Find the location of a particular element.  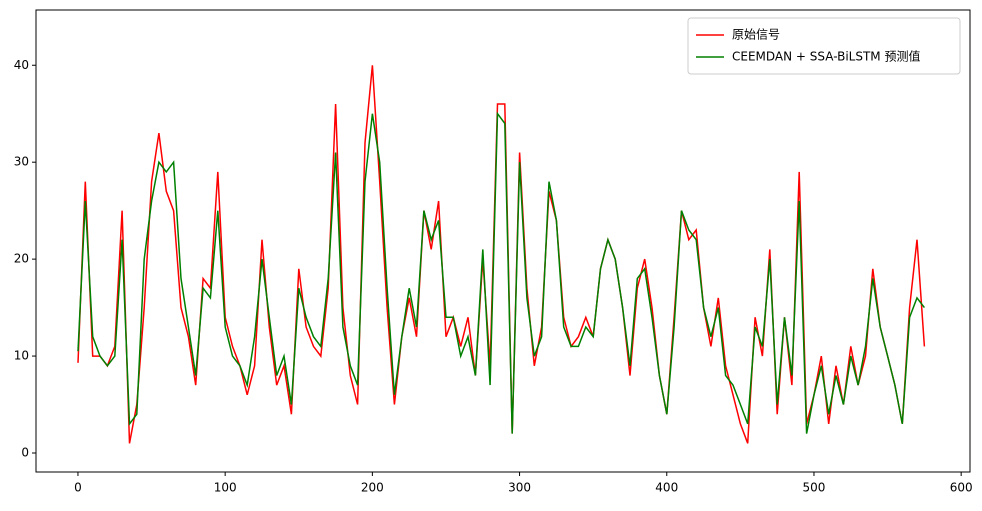

x-tick-label: 0 is located at coordinates (78, 488).